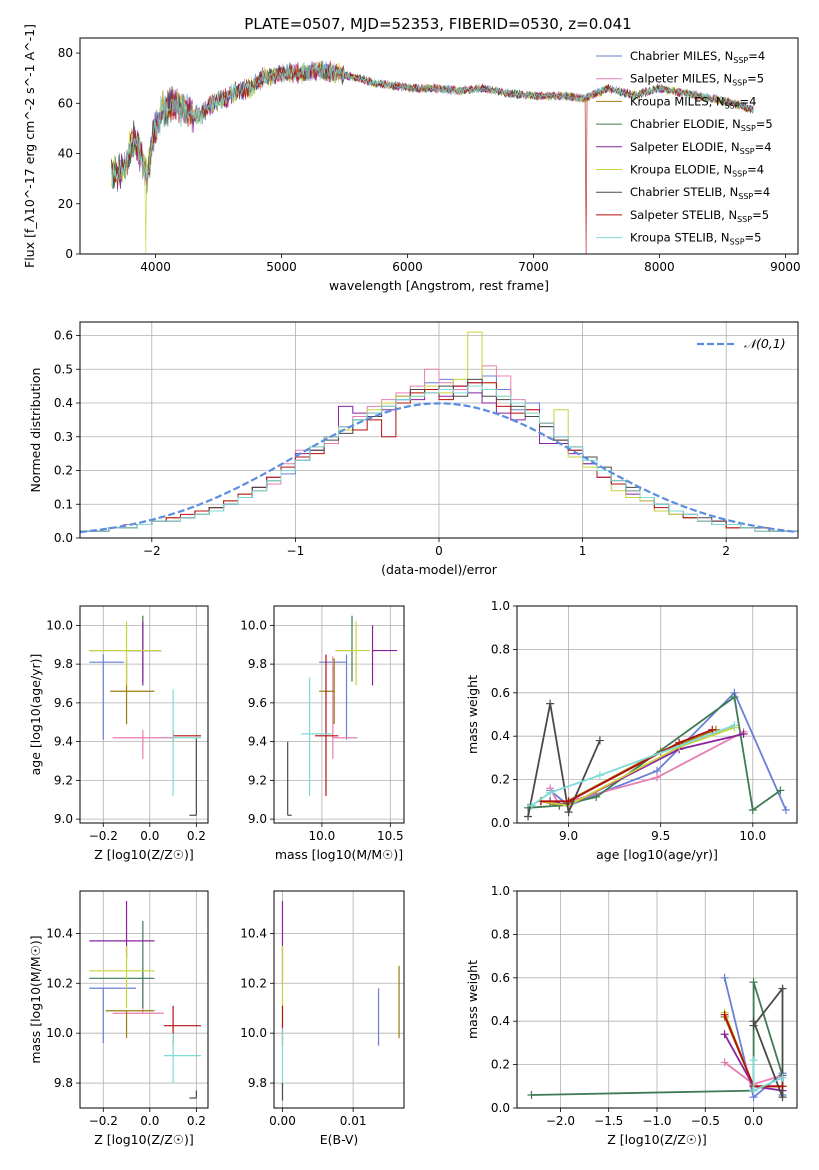  Describe the element at coordinates (281, 267) in the screenshot. I see `spectrum-xtick-label: 5000` at that location.